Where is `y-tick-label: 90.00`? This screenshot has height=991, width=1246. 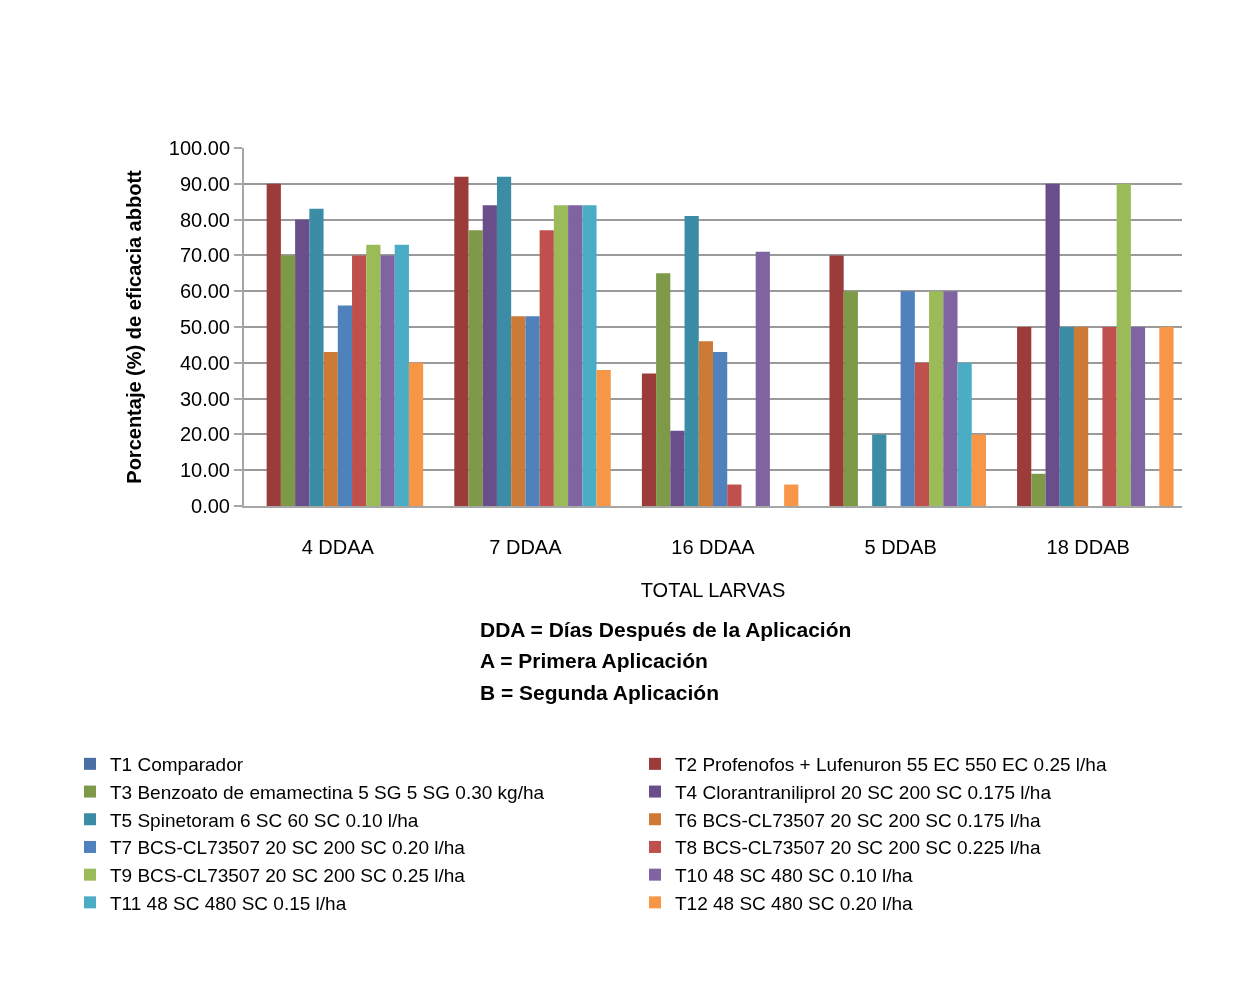 y-tick-label: 90.00 is located at coordinates (204, 183).